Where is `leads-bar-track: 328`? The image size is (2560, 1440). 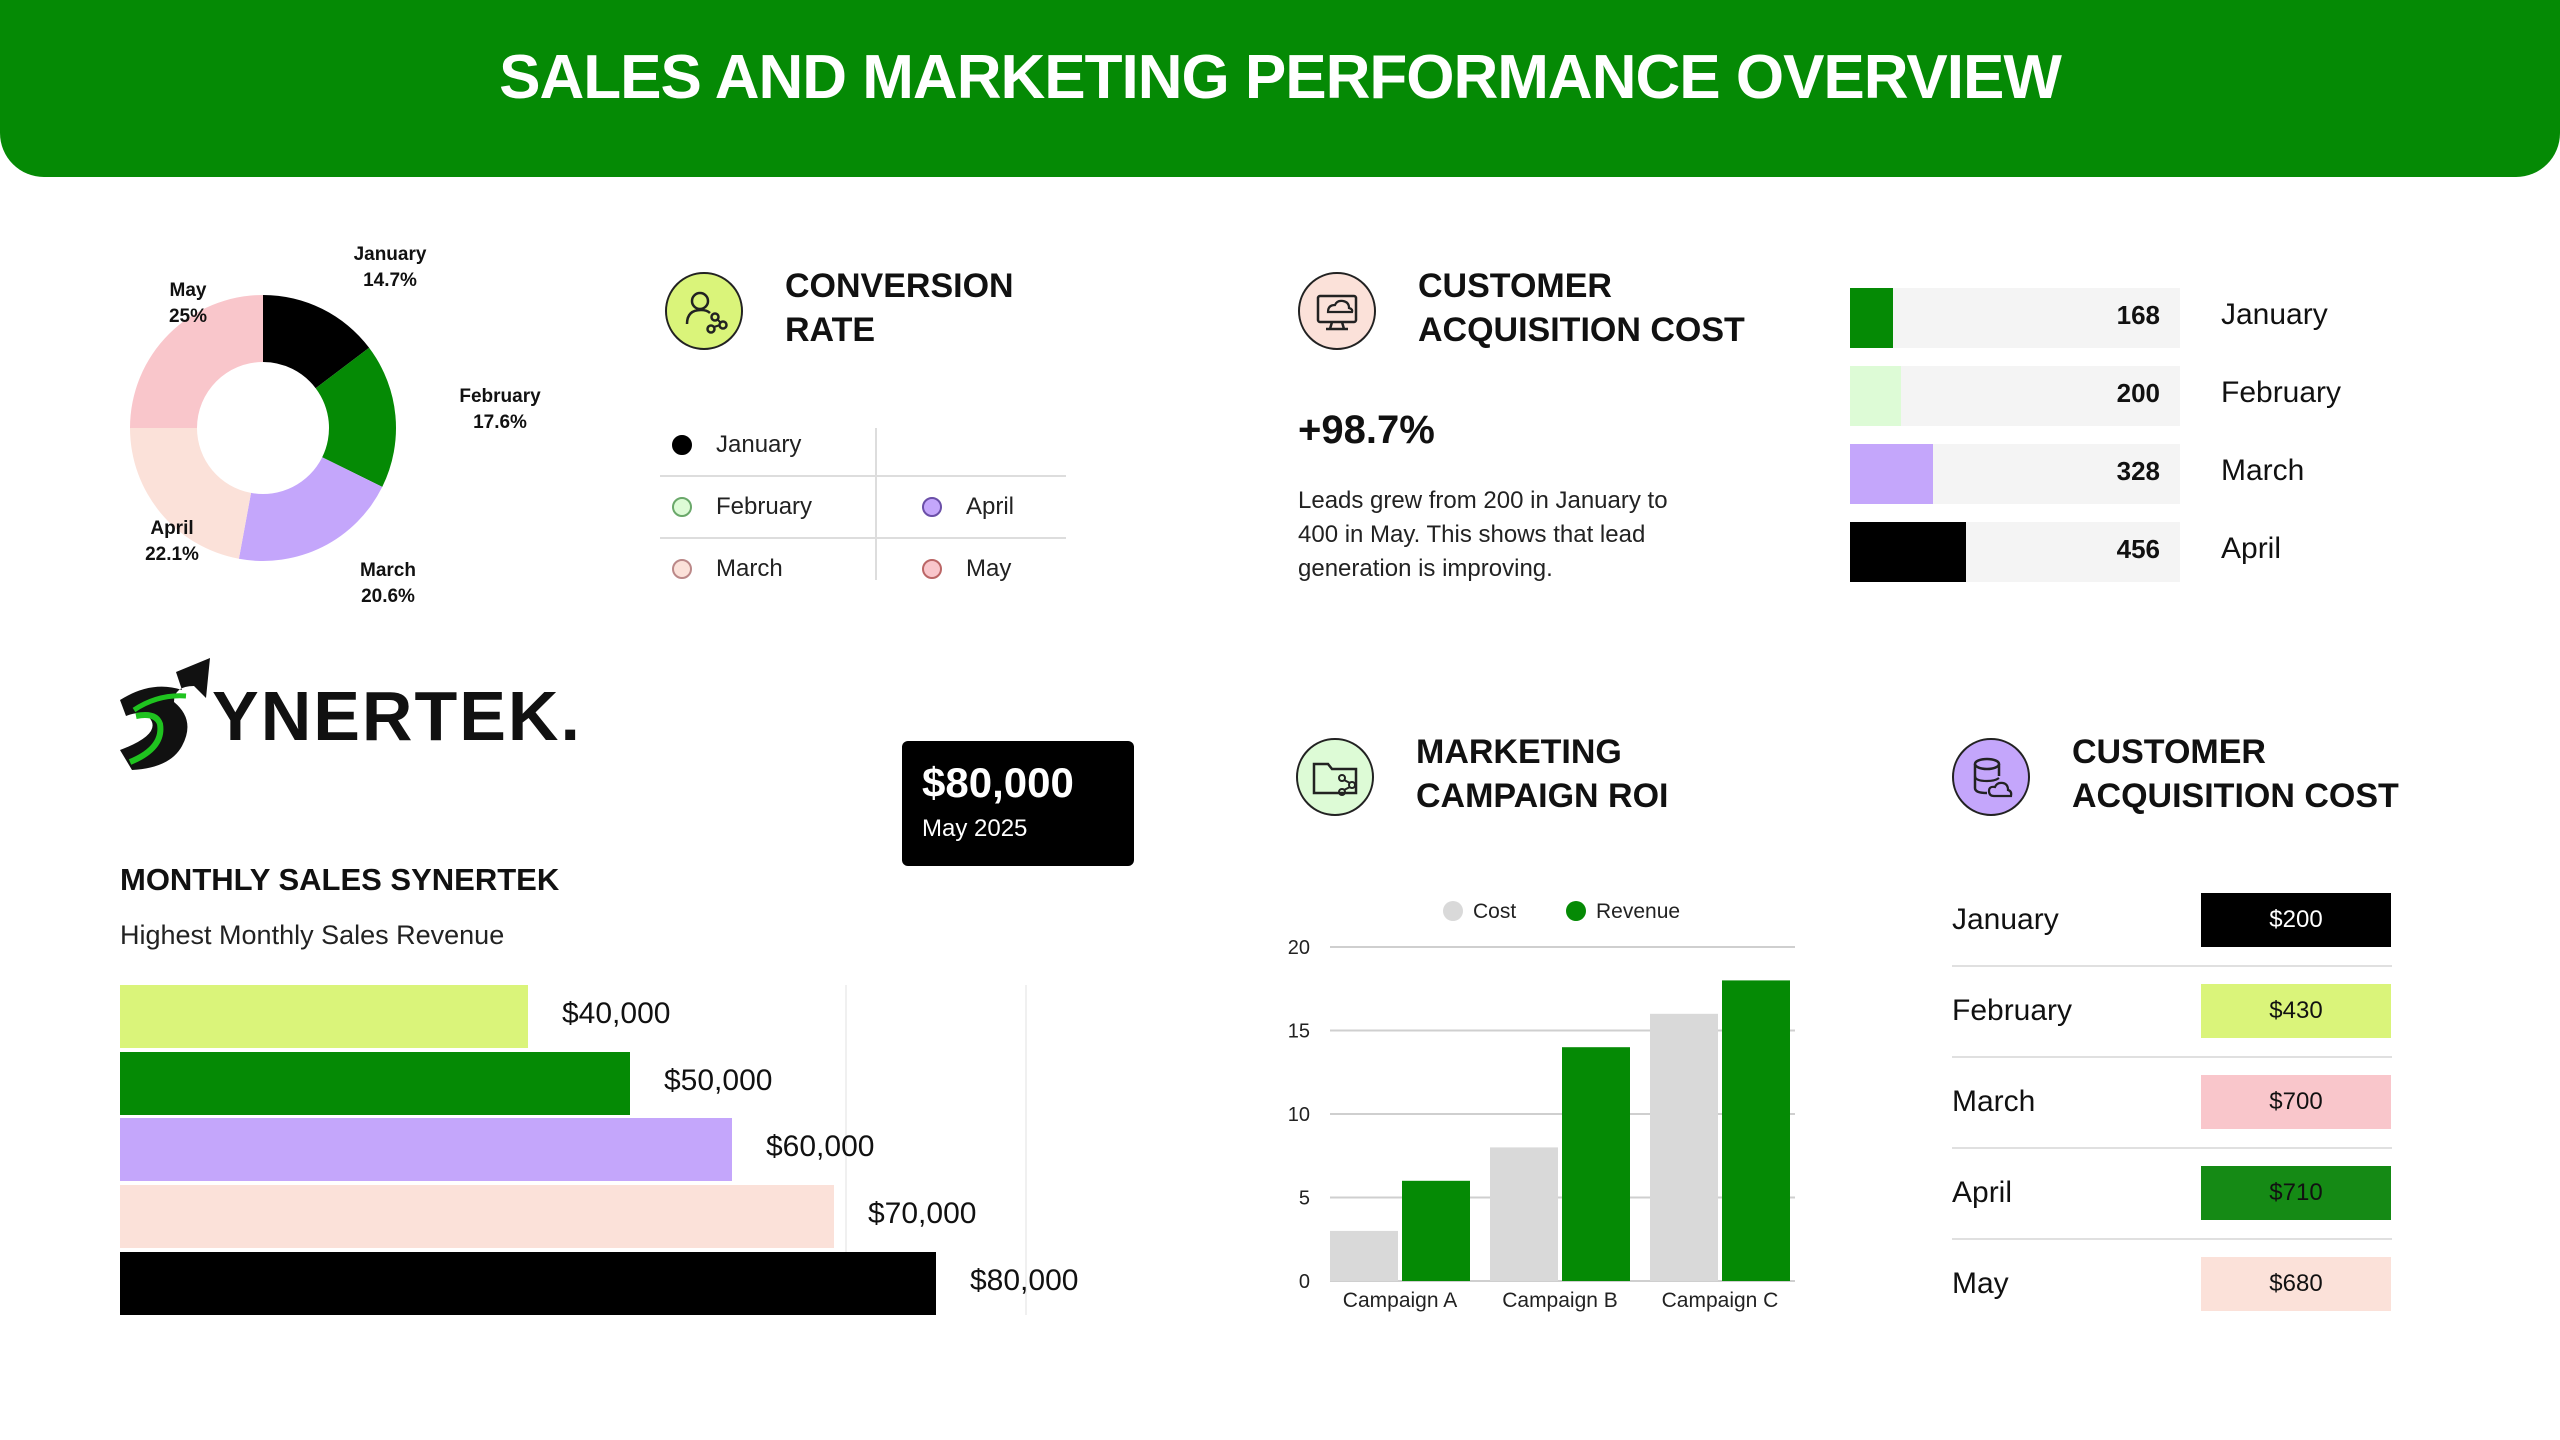 leads-bar-track: 328 is located at coordinates (2015, 474).